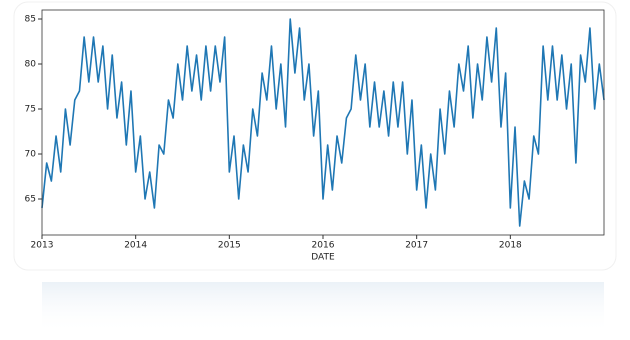 The height and width of the screenshot is (340, 630). I want to click on x-tick-label: 2015, so click(229, 246).